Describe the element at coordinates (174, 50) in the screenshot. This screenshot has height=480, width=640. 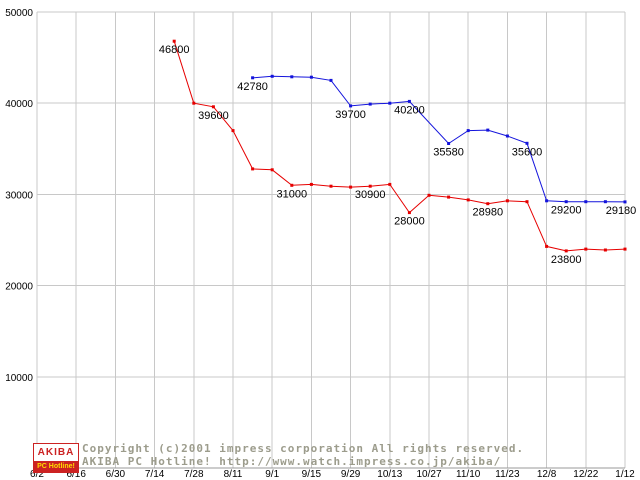
I see `red-price-series-value-label: 46800` at that location.